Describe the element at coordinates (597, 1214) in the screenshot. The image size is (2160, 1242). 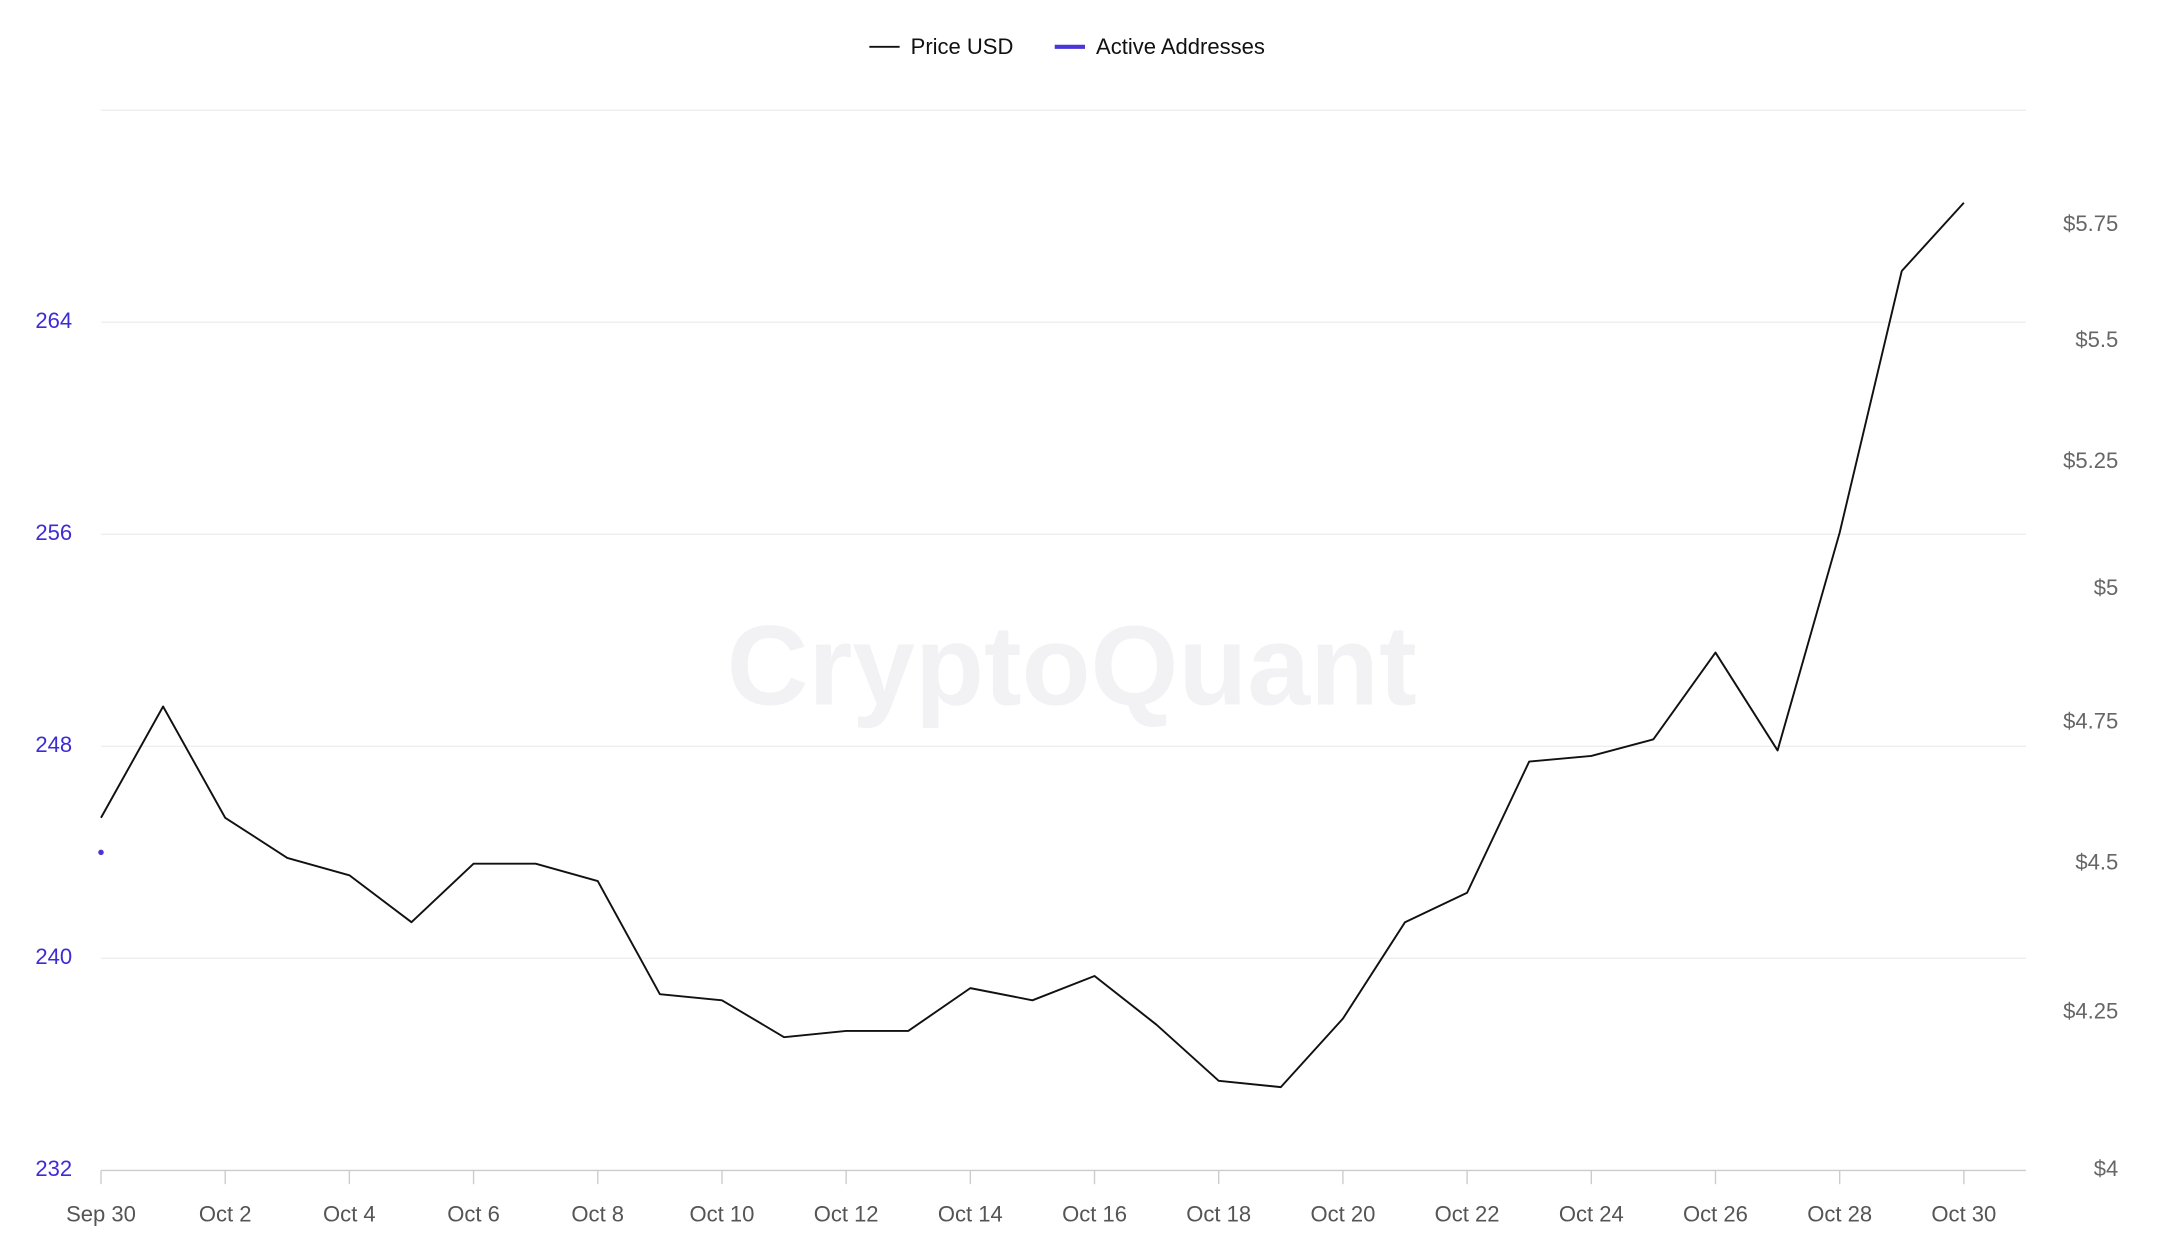
I see `x-tick-label: Oct 8` at that location.